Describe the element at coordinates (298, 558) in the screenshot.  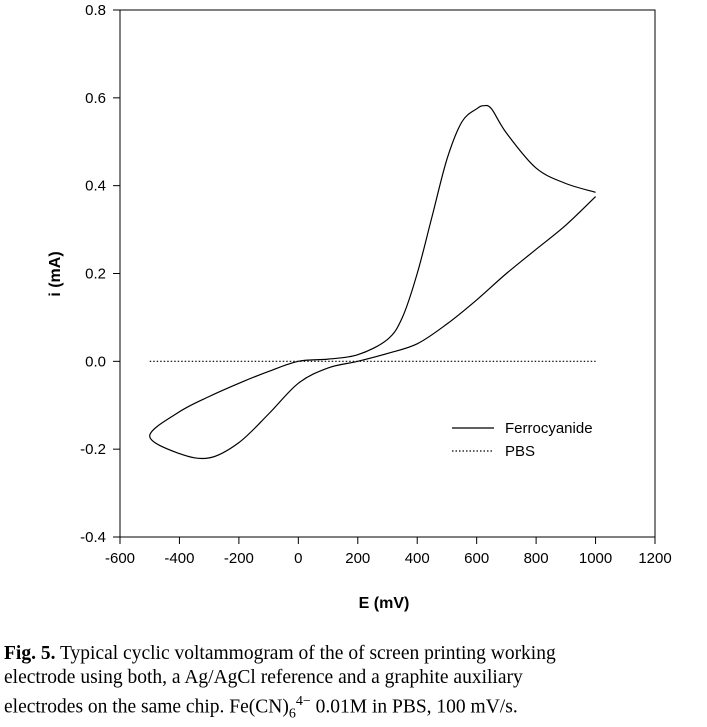
I see `x-tick-label: 0` at that location.